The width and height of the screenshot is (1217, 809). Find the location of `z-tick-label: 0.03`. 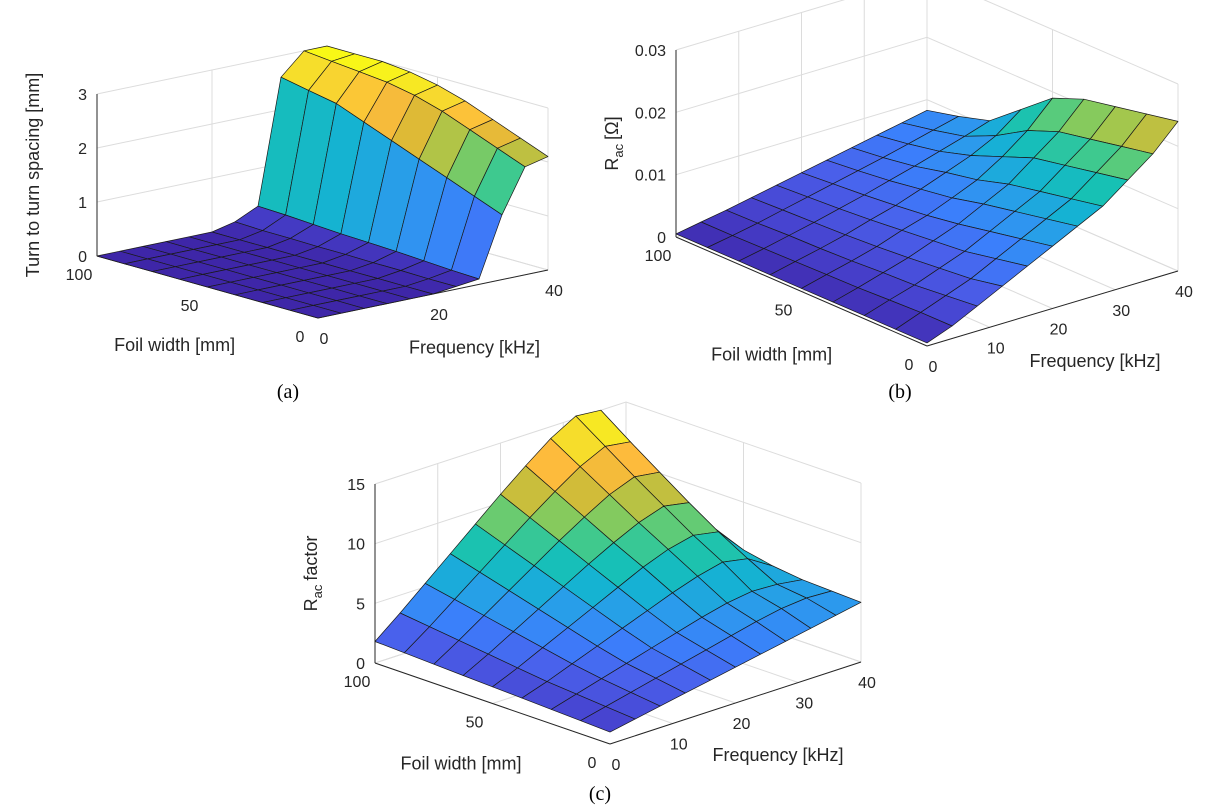

z-tick-label: 0.03 is located at coordinates (650, 51).